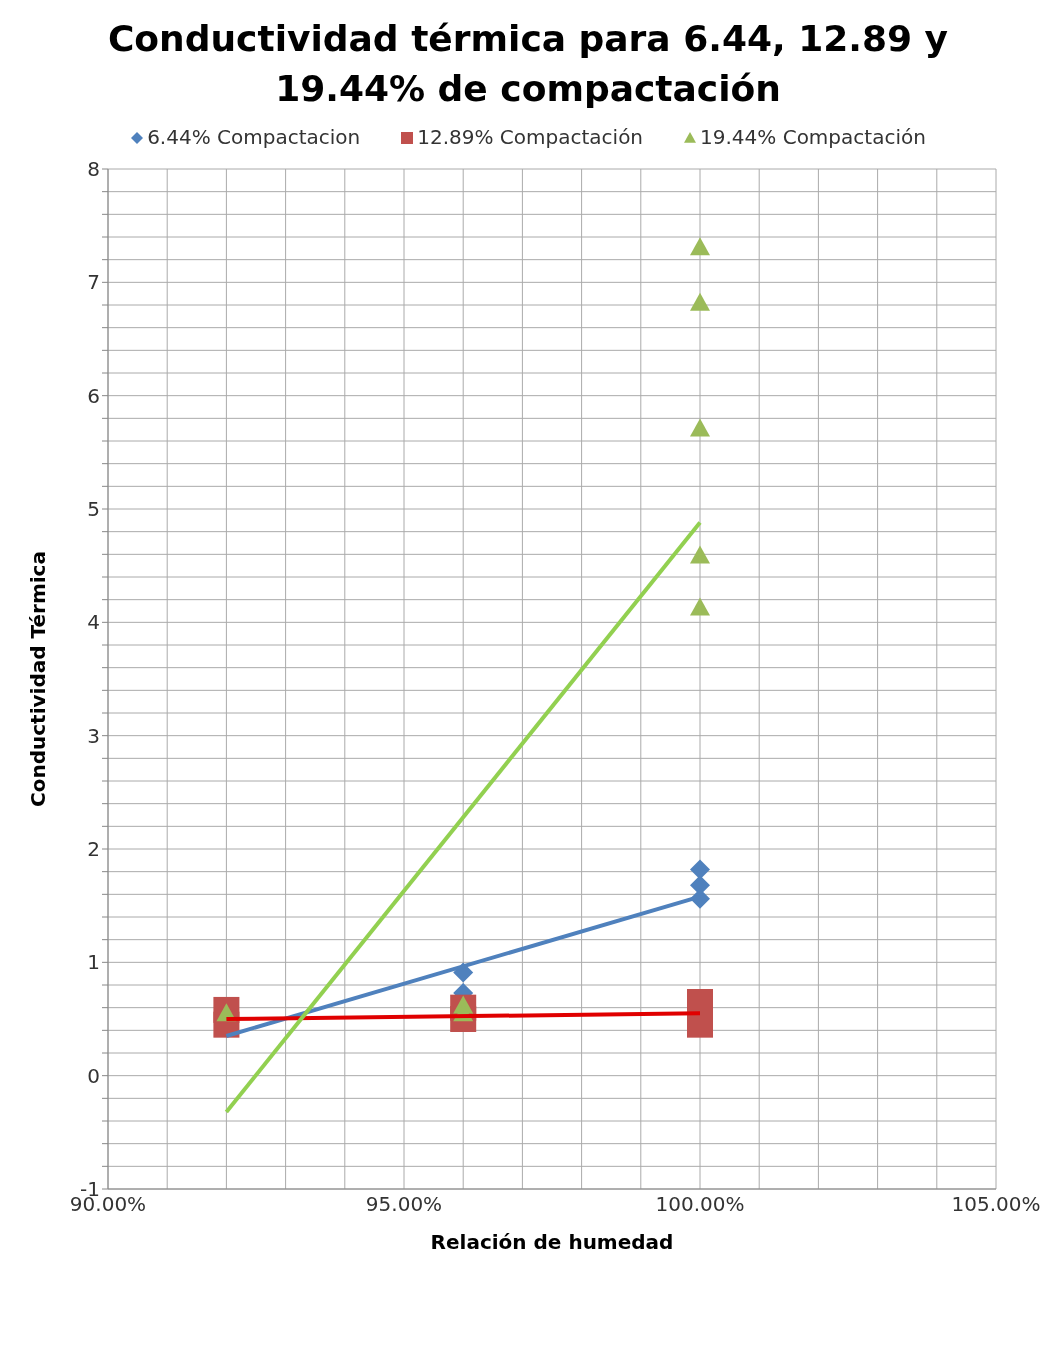  What do you see at coordinates (700, 1203) in the screenshot?
I see `x-tick-label: 100.00%` at bounding box center [700, 1203].